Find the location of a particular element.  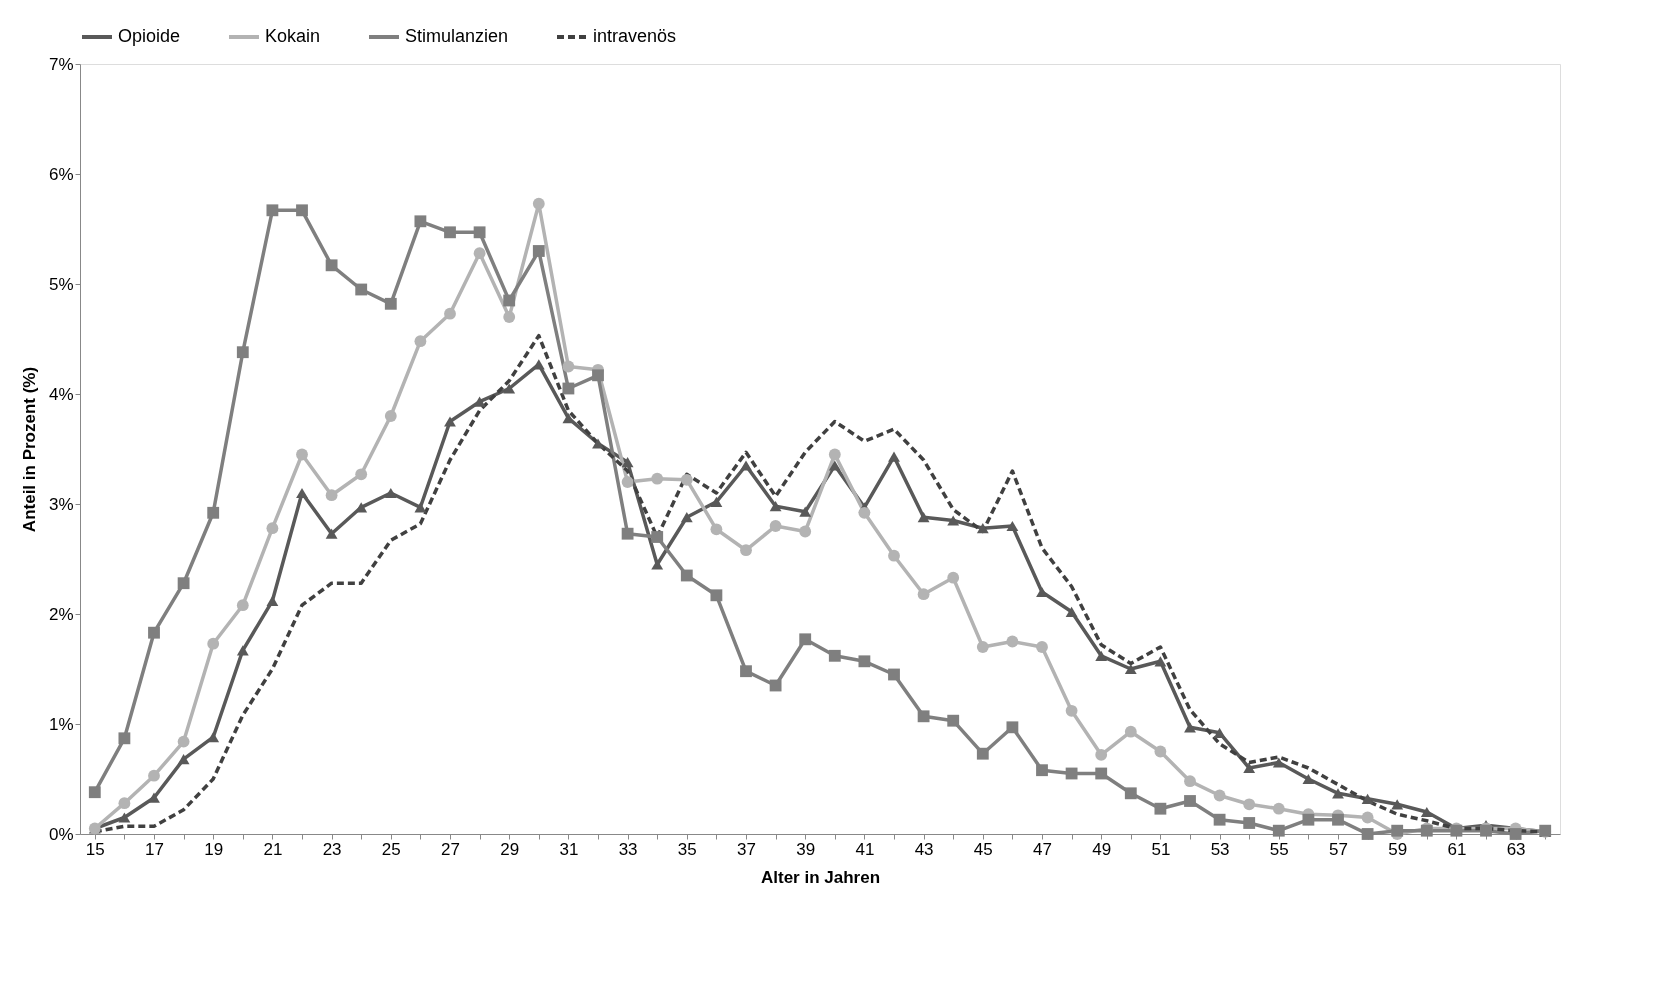

x-tick-label: 25 is located at coordinates (391, 849).